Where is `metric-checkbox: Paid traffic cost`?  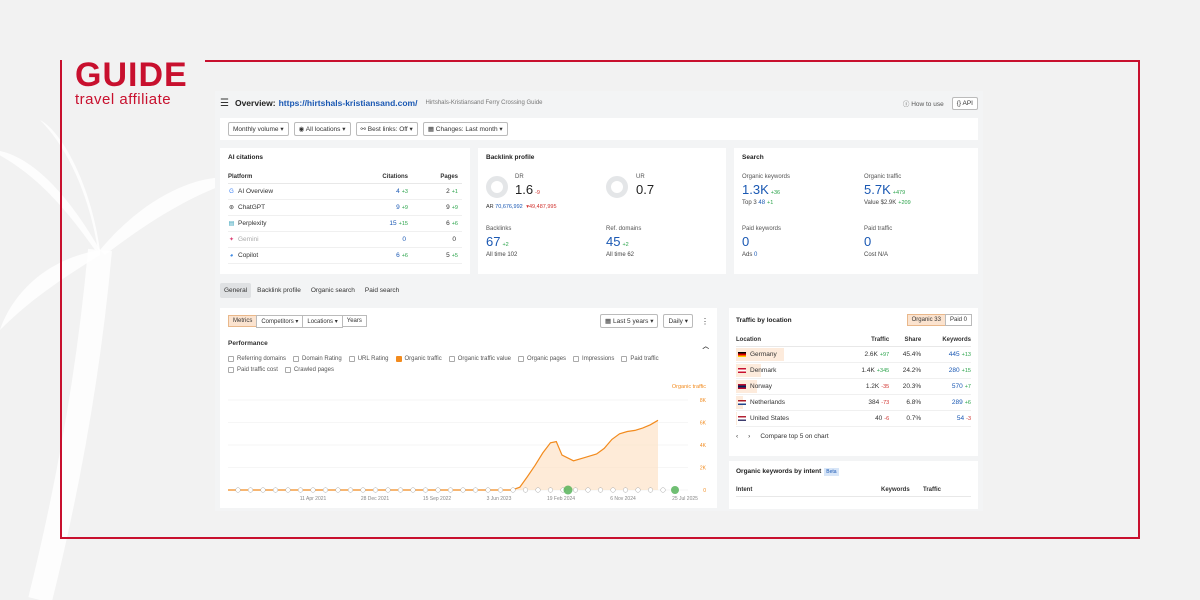 metric-checkbox: Paid traffic cost is located at coordinates (253, 370).